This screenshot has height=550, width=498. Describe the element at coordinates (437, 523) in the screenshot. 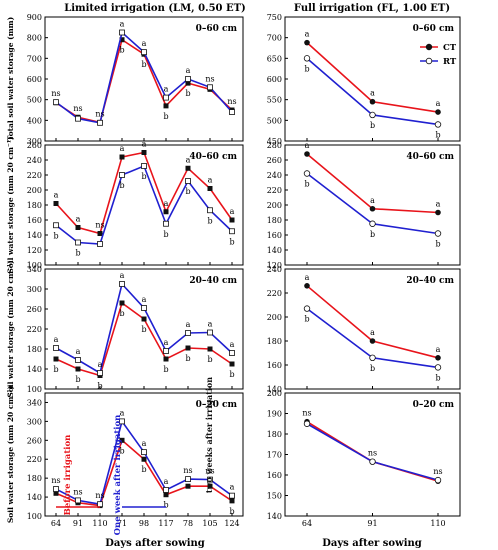

I see `x-tick-label: 110` at that location.